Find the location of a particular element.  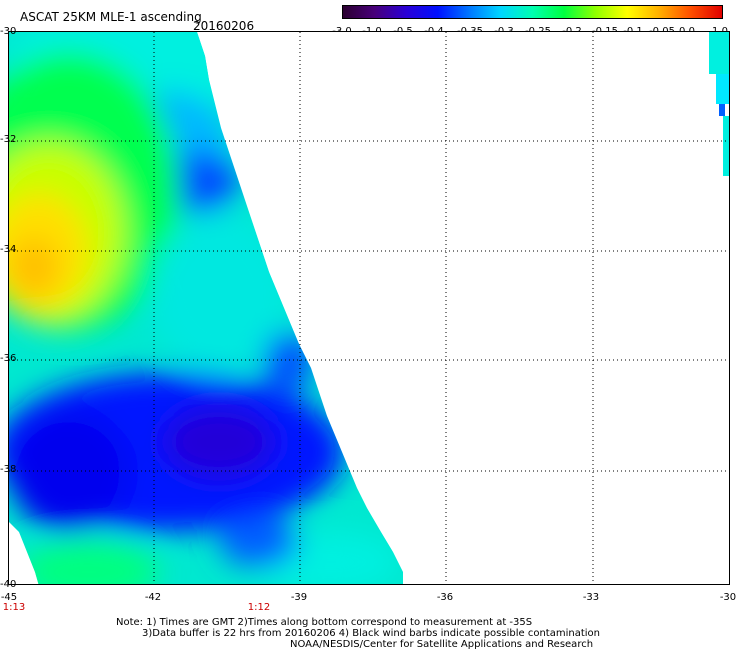

pass-time-label: 1:12 is located at coordinates (259, 607).